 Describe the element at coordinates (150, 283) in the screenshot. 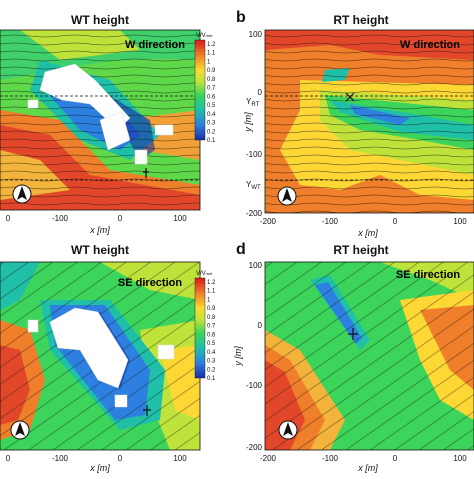

I see `panel-c-direction: SE direction` at that location.